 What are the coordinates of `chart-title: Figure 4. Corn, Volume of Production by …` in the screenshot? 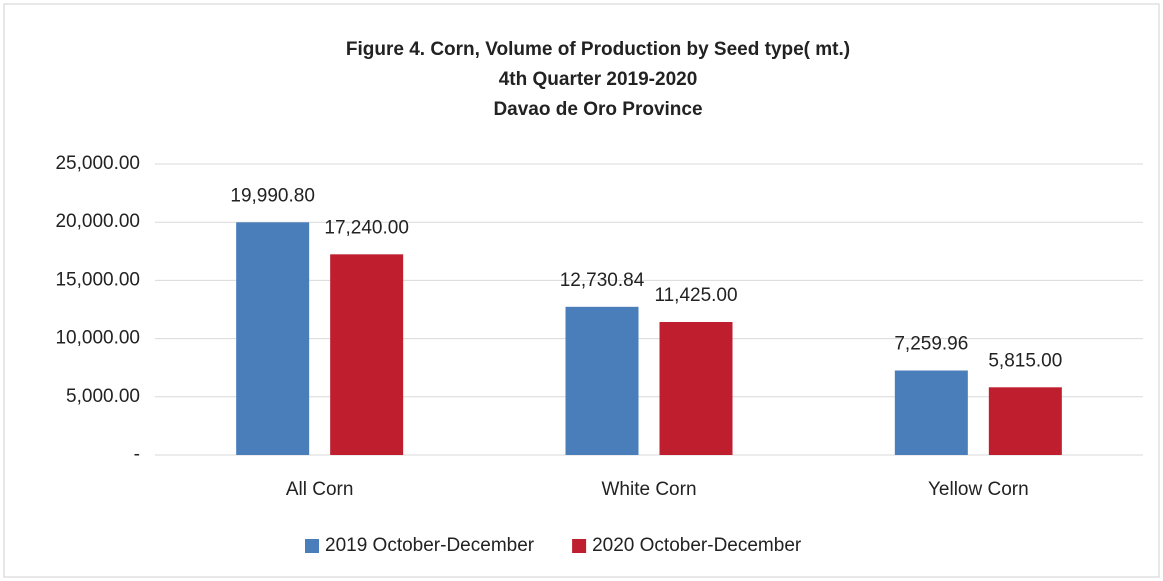 It's located at (598, 49).